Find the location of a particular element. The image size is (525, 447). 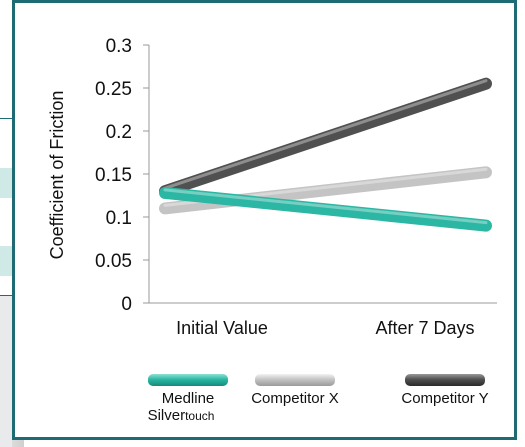

y-tick-label: 0.25 is located at coordinates (113, 89).